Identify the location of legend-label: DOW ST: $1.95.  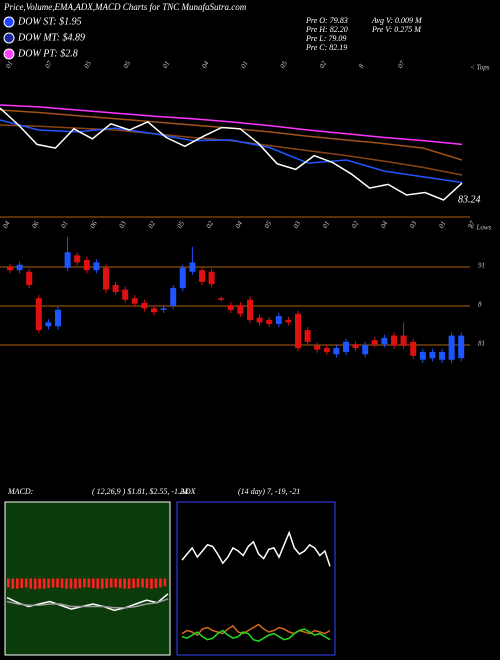
(49, 21).